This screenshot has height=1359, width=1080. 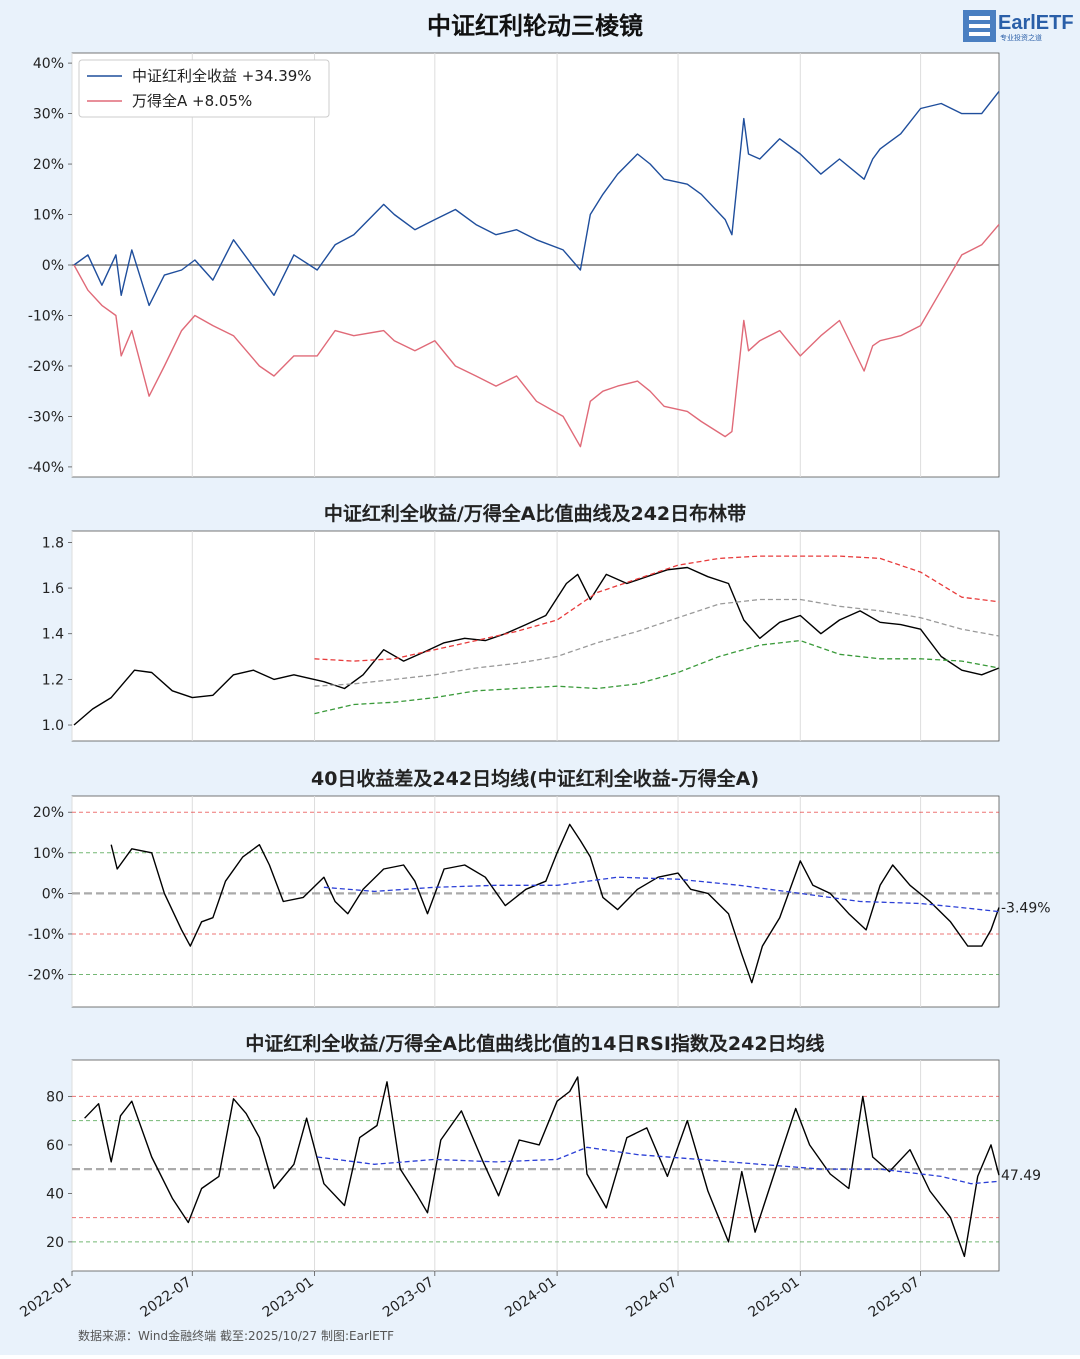 I want to click on y-tick-label: 20, so click(x=55, y=1243).